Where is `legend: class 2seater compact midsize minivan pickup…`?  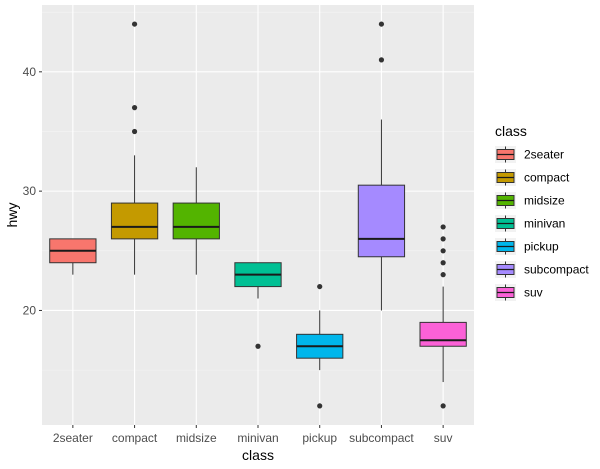 legend: class 2seater compact midsize minivan pickup… is located at coordinates (542, 212).